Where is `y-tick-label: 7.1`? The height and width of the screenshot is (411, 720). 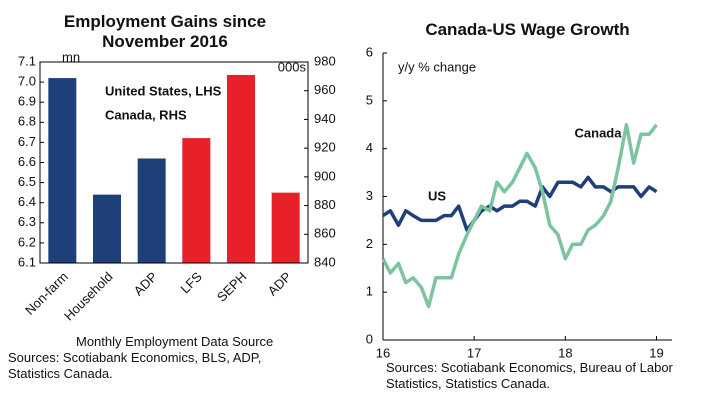
y-tick-label: 7.1 is located at coordinates (27, 60).